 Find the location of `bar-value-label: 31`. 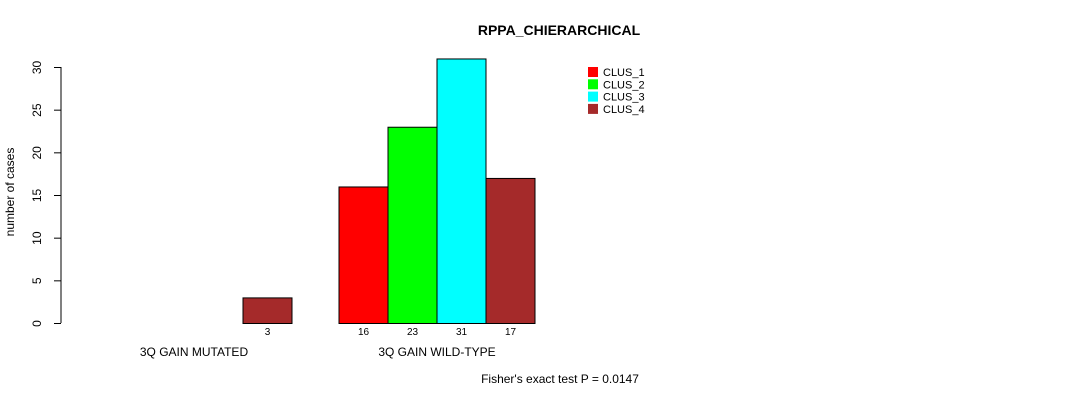

bar-value-label: 31 is located at coordinates (462, 332).